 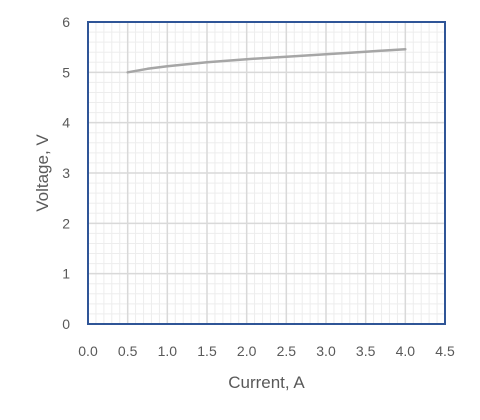 What do you see at coordinates (66, 274) in the screenshot?
I see `y-tick-label: 1` at bounding box center [66, 274].